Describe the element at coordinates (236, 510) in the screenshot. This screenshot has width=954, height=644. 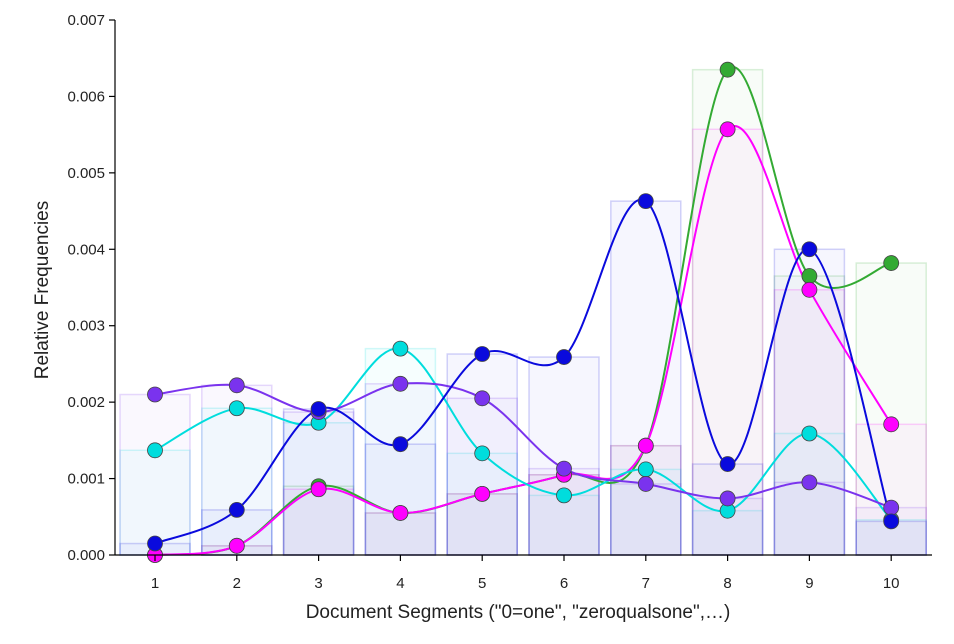
I see `point-s5-c2` at that location.